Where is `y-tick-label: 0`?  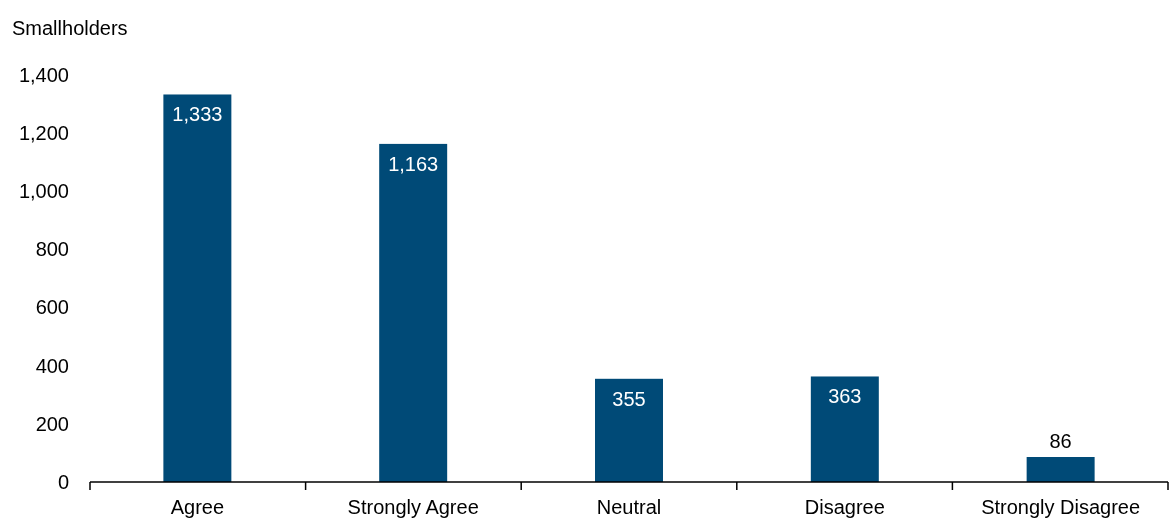
y-tick-label: 0 is located at coordinates (63, 481).